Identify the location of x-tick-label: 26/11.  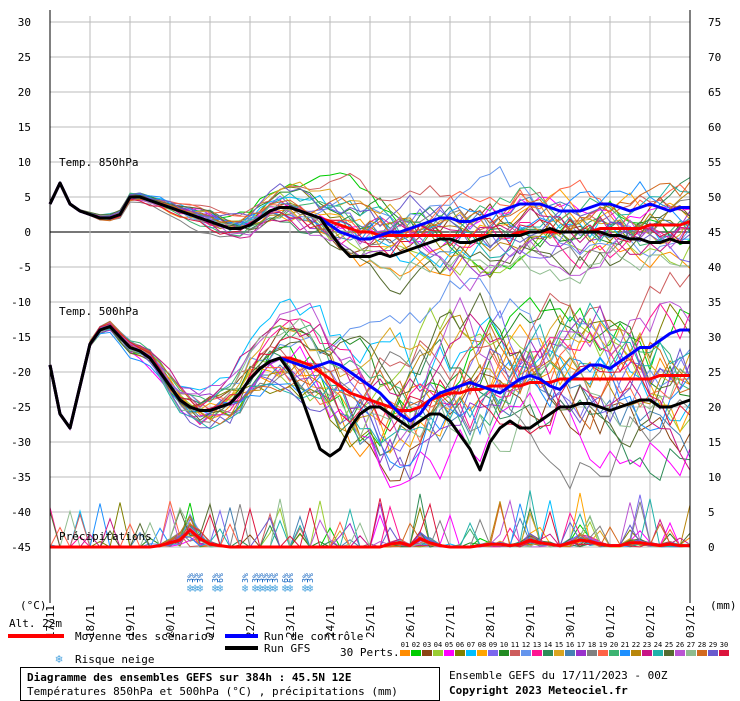
(410, 621).